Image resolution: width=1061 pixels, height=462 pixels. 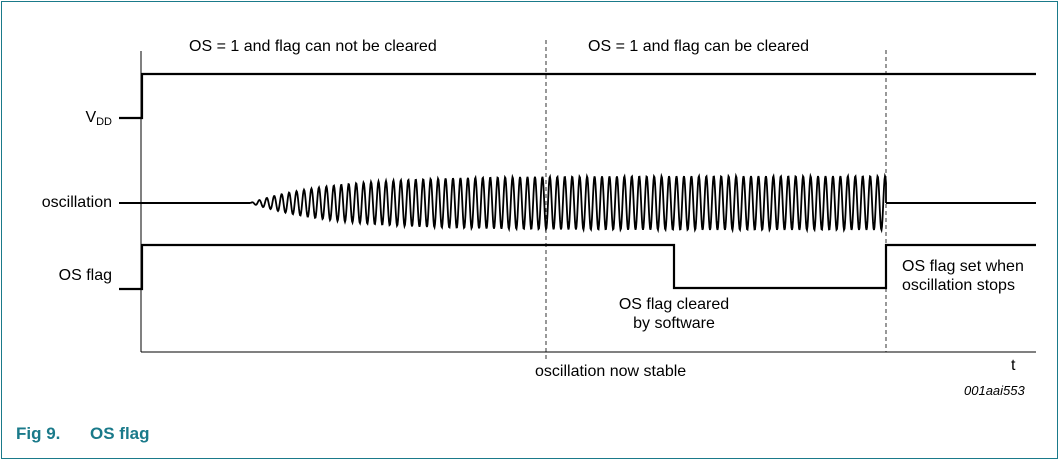 I want to click on oscillation-stable-label: oscillation now stable, so click(x=611, y=371).